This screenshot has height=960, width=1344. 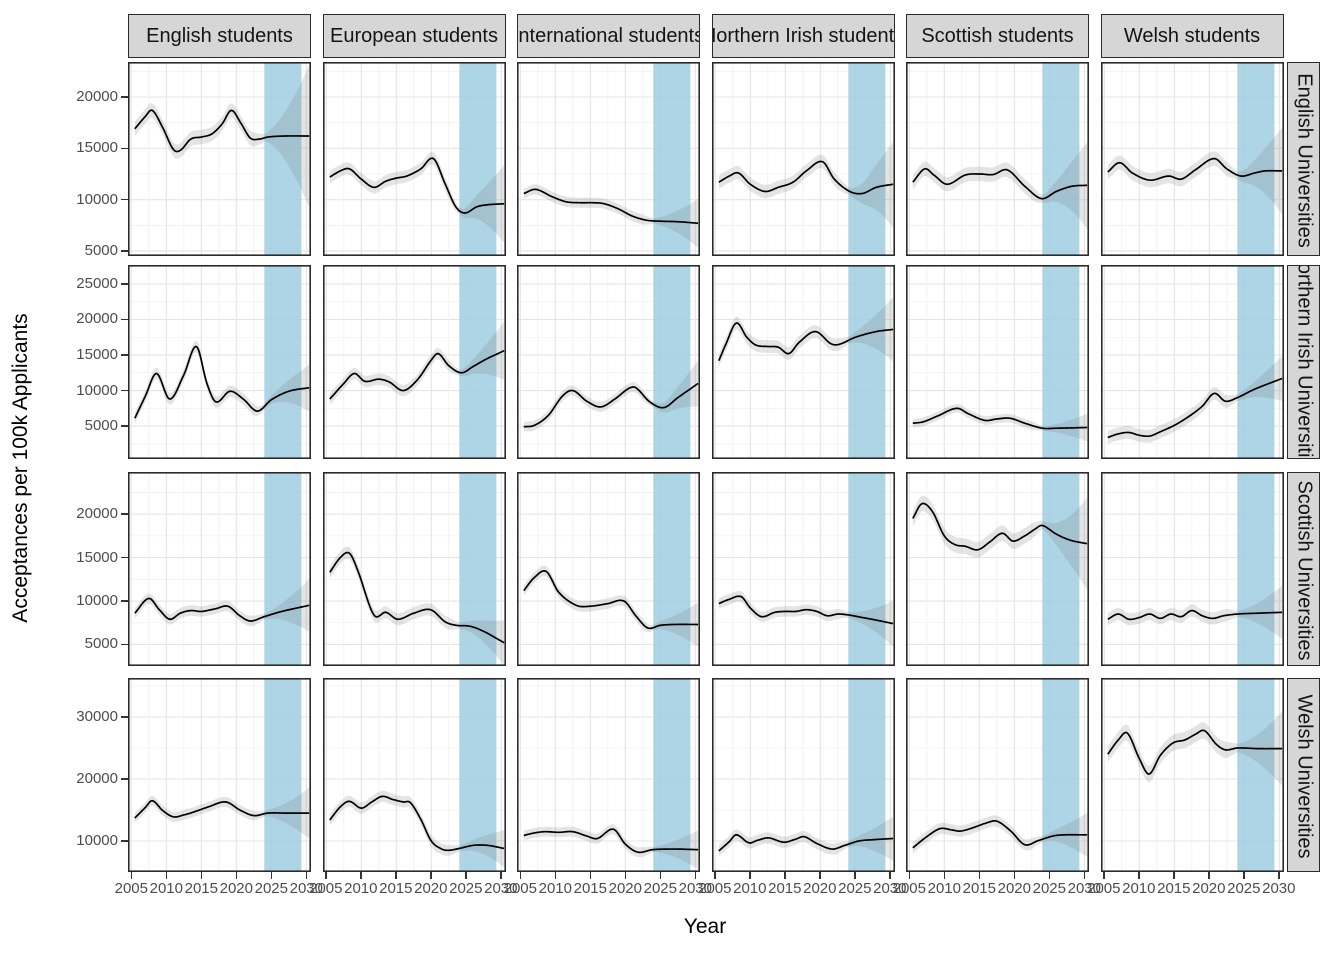 What do you see at coordinates (414, 35) in the screenshot?
I see `facet-column-strip-label: European students` at bounding box center [414, 35].